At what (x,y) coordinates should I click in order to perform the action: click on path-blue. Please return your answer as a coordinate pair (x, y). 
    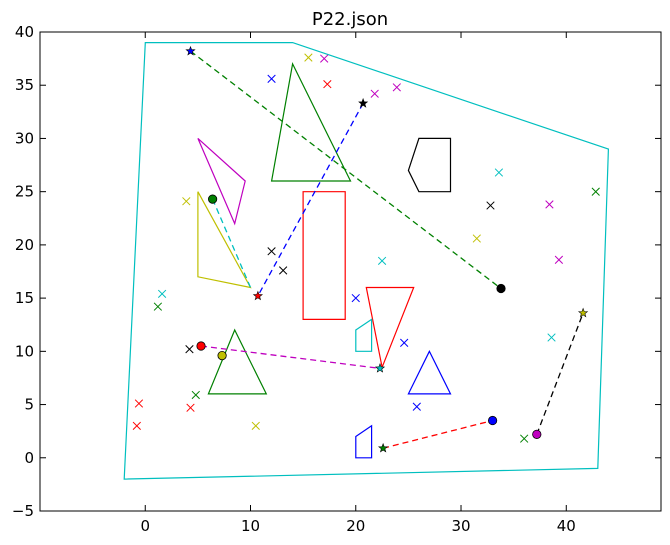
    Looking at the image, I should click on (310, 200).